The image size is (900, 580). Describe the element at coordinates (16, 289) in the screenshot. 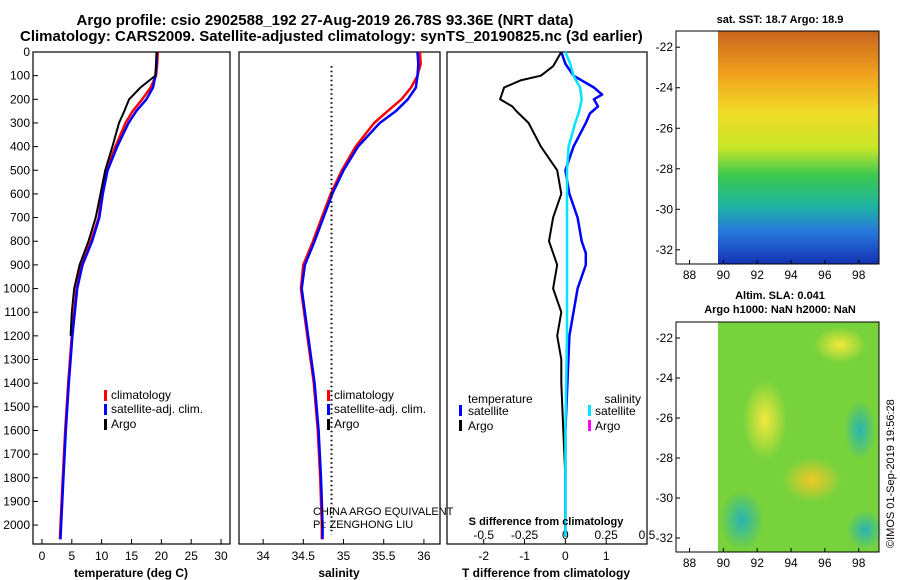

I see `depth-tick-label: 1000` at that location.